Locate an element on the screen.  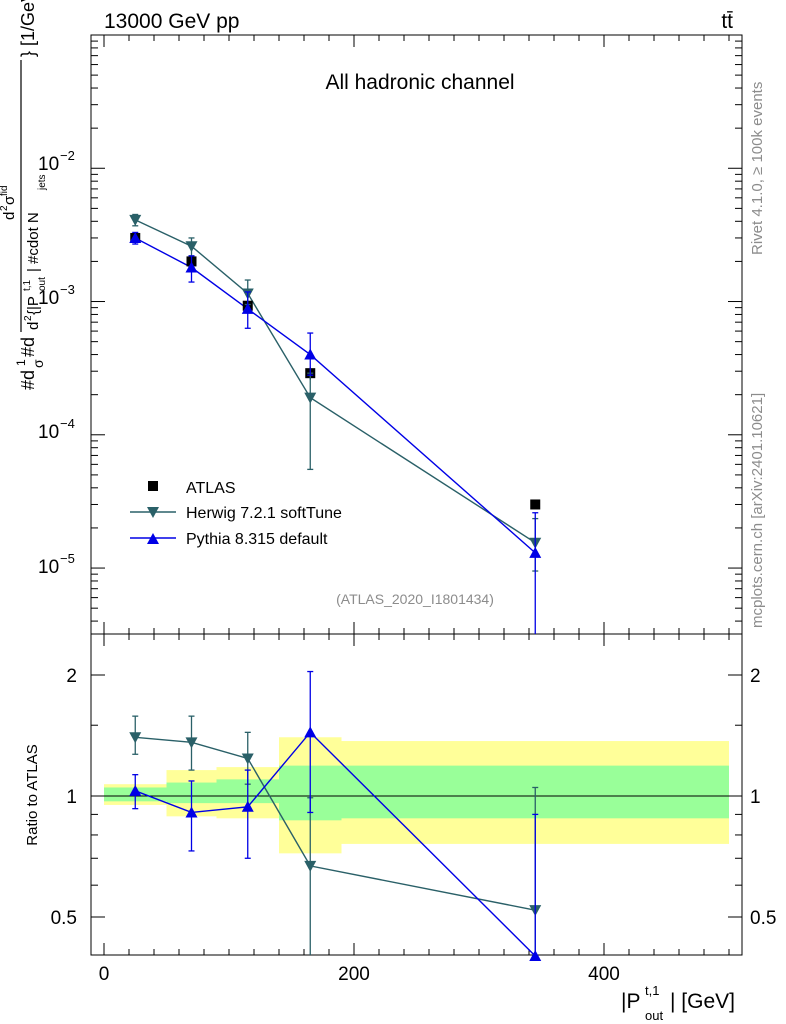
x-label-tail: | [GeV] is located at coordinates (702, 1001).